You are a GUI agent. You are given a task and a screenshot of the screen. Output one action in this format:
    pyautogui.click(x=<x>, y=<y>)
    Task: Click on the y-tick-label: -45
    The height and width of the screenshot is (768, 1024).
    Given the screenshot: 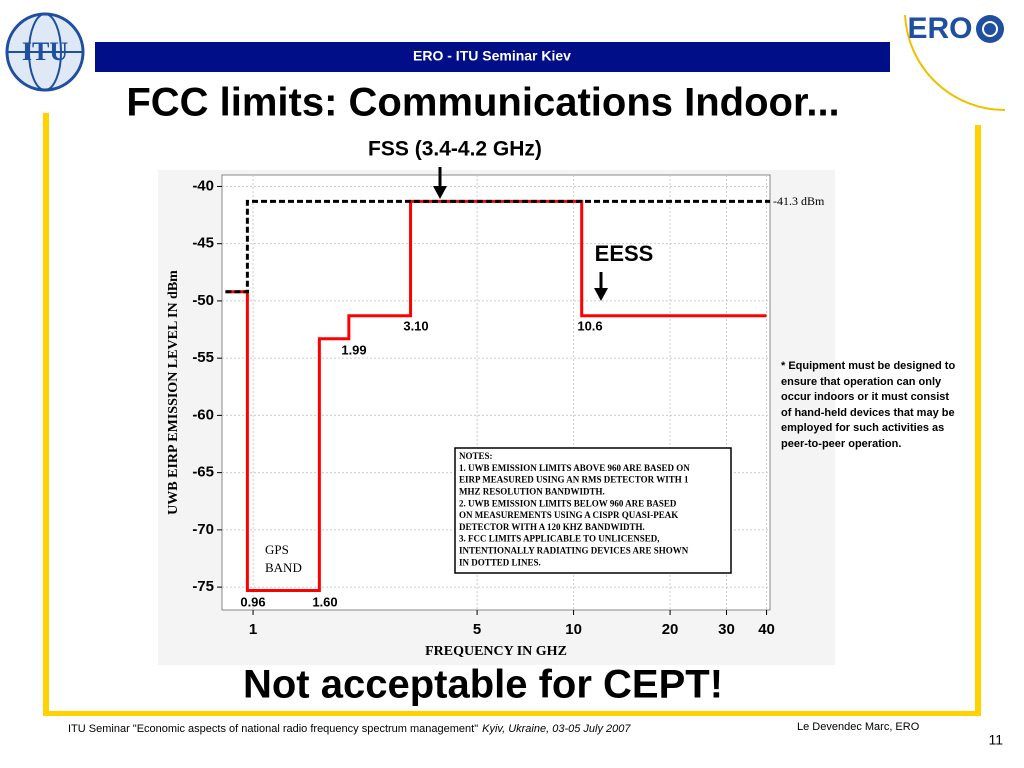 What is the action you would take?
    pyautogui.click(x=203, y=243)
    